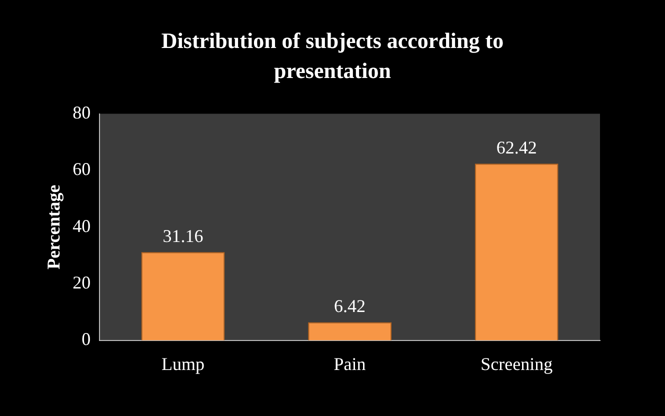  Describe the element at coordinates (332, 56) in the screenshot. I see `chart-title: Distribution of subjects according to presentation` at that location.